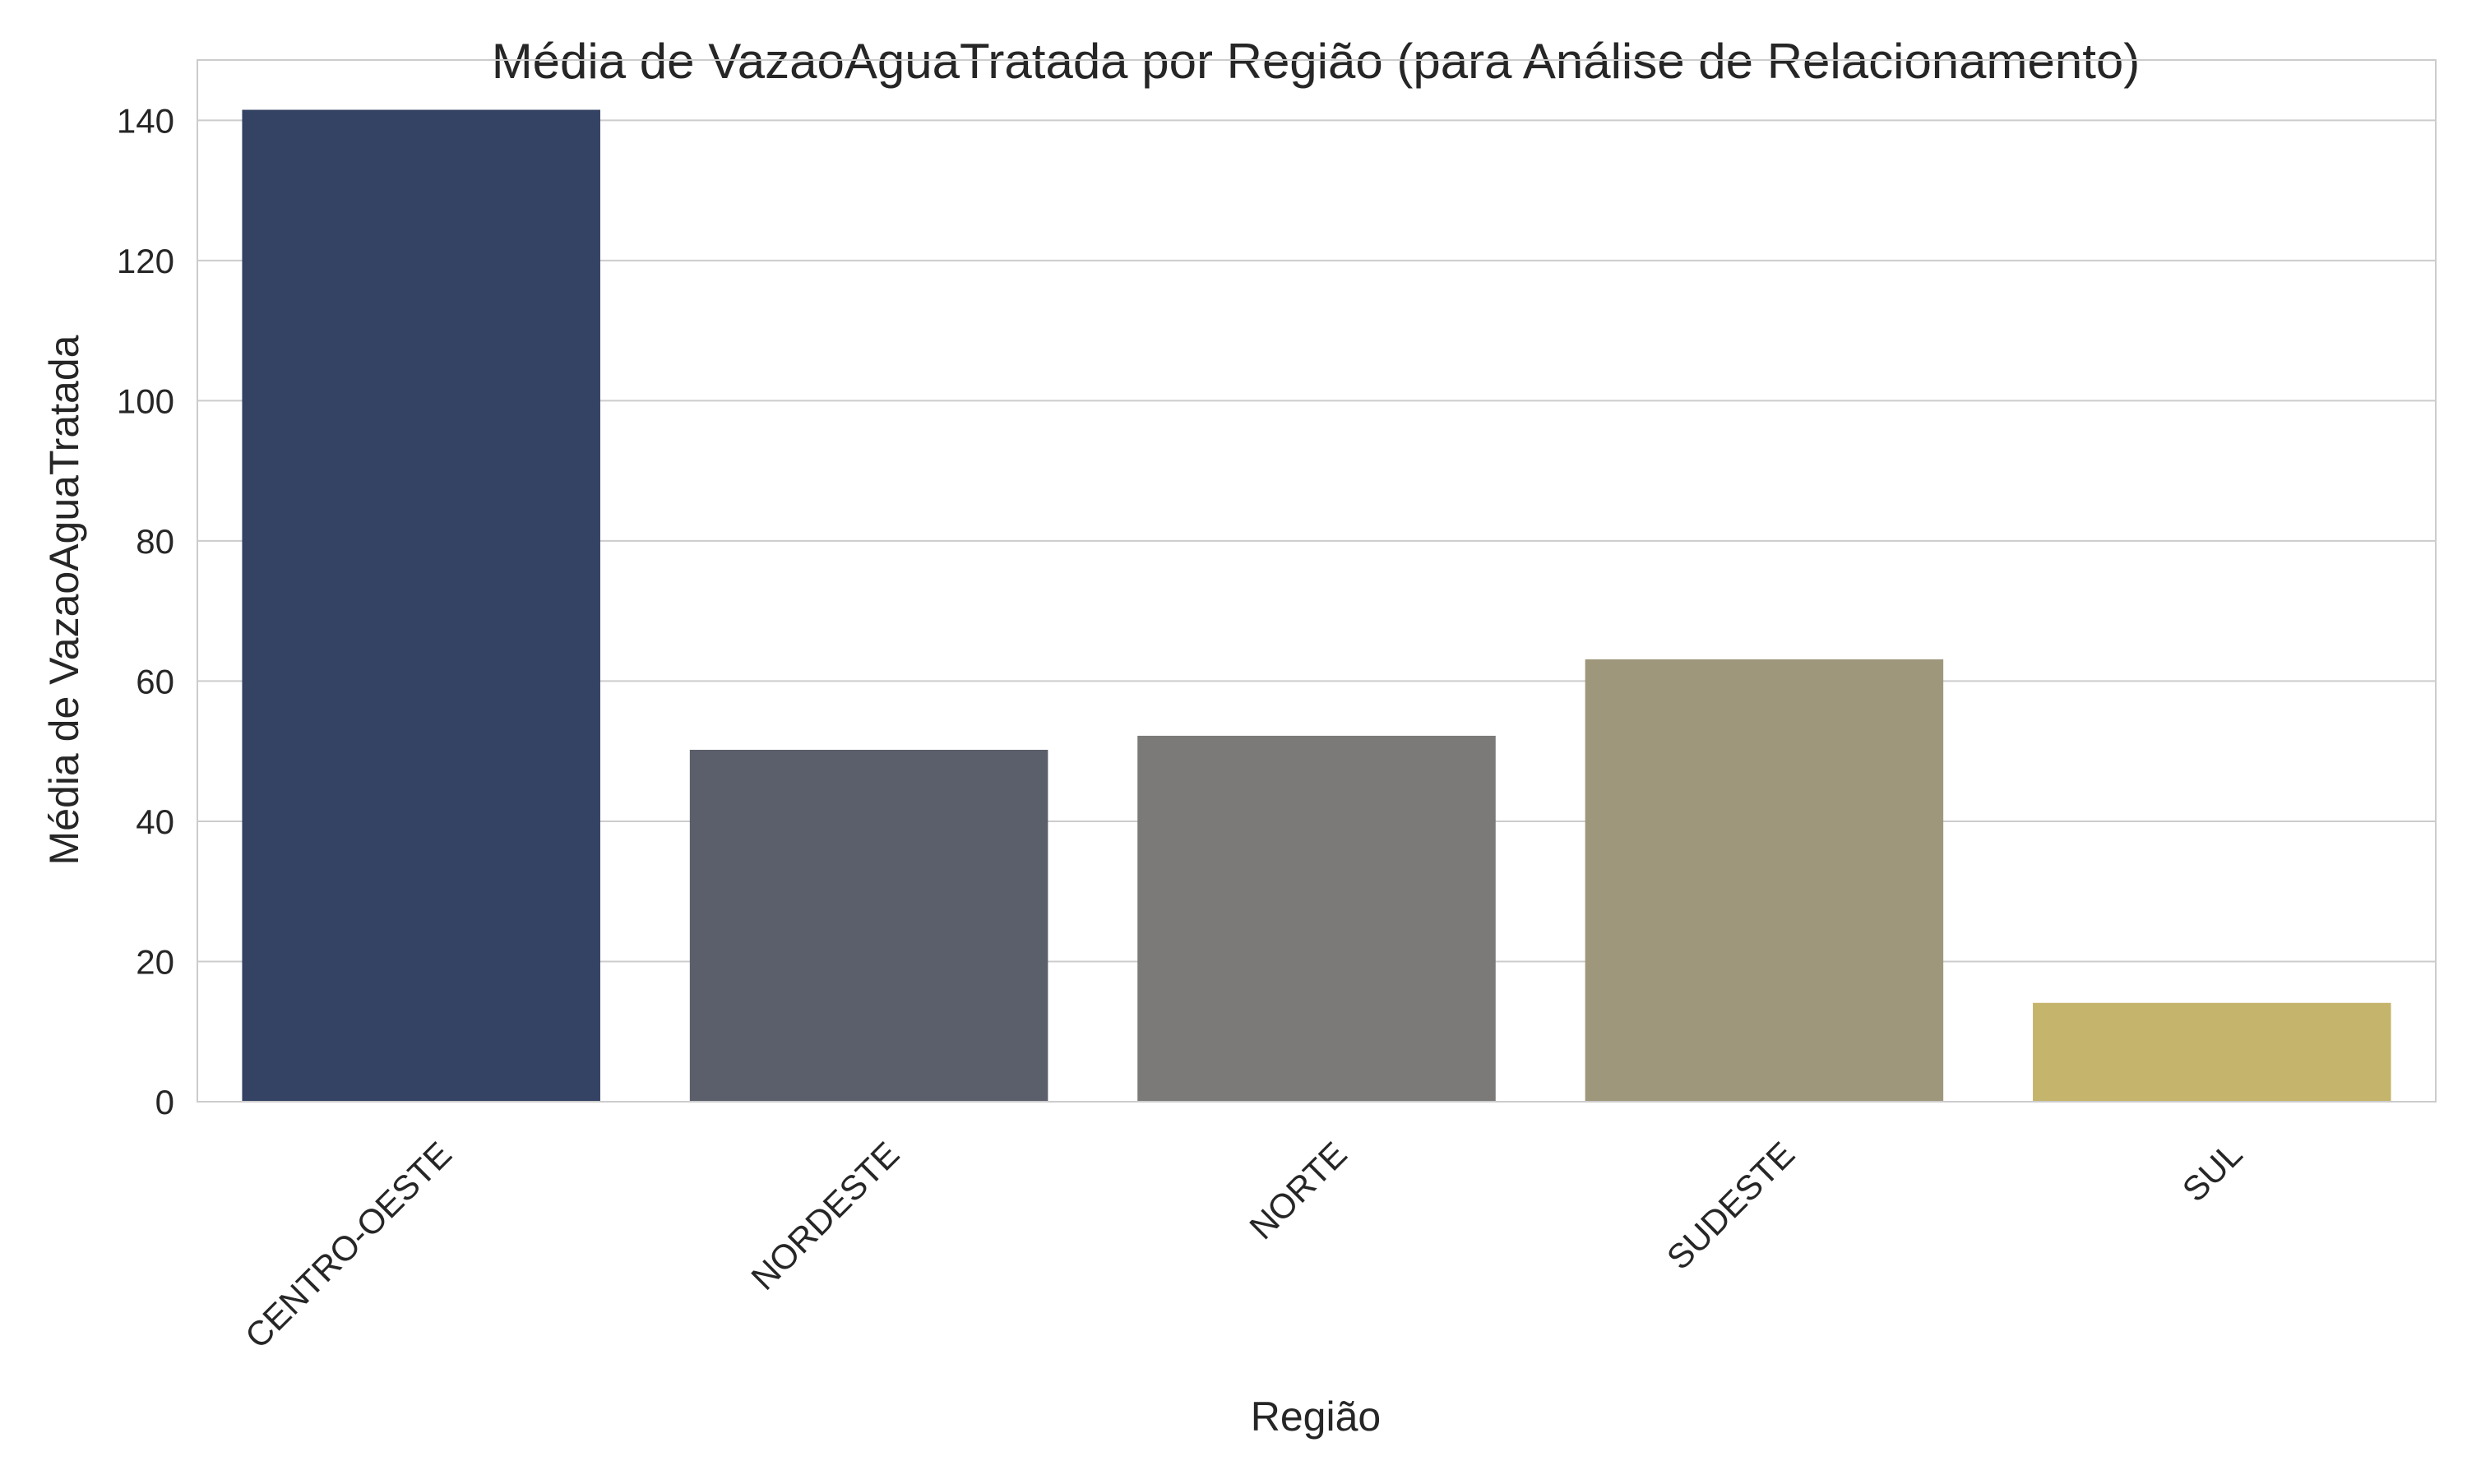  I want to click on y-tick-label: 80, so click(155, 541).